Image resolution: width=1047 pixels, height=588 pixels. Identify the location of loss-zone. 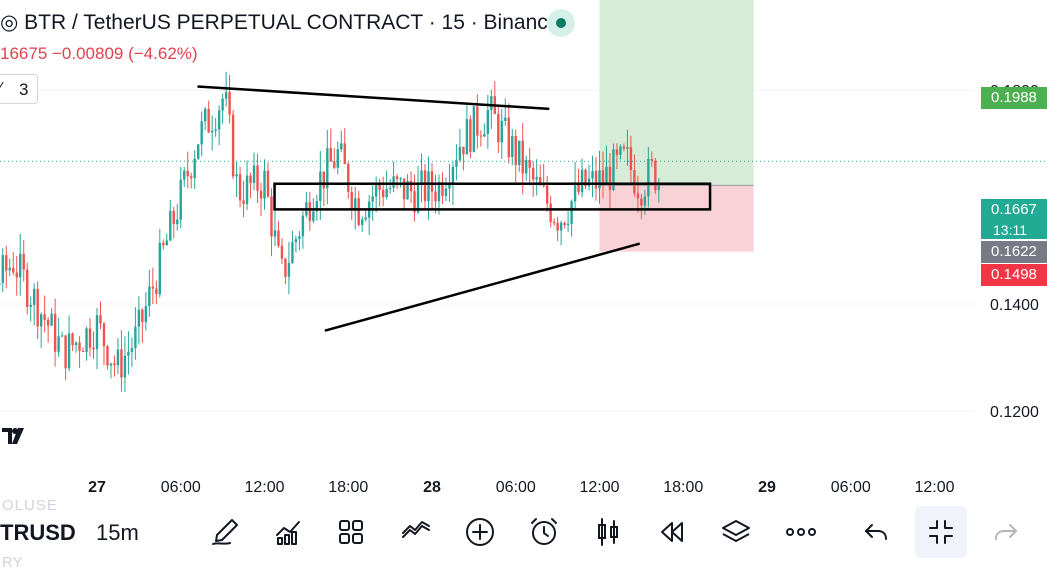
(676, 218).